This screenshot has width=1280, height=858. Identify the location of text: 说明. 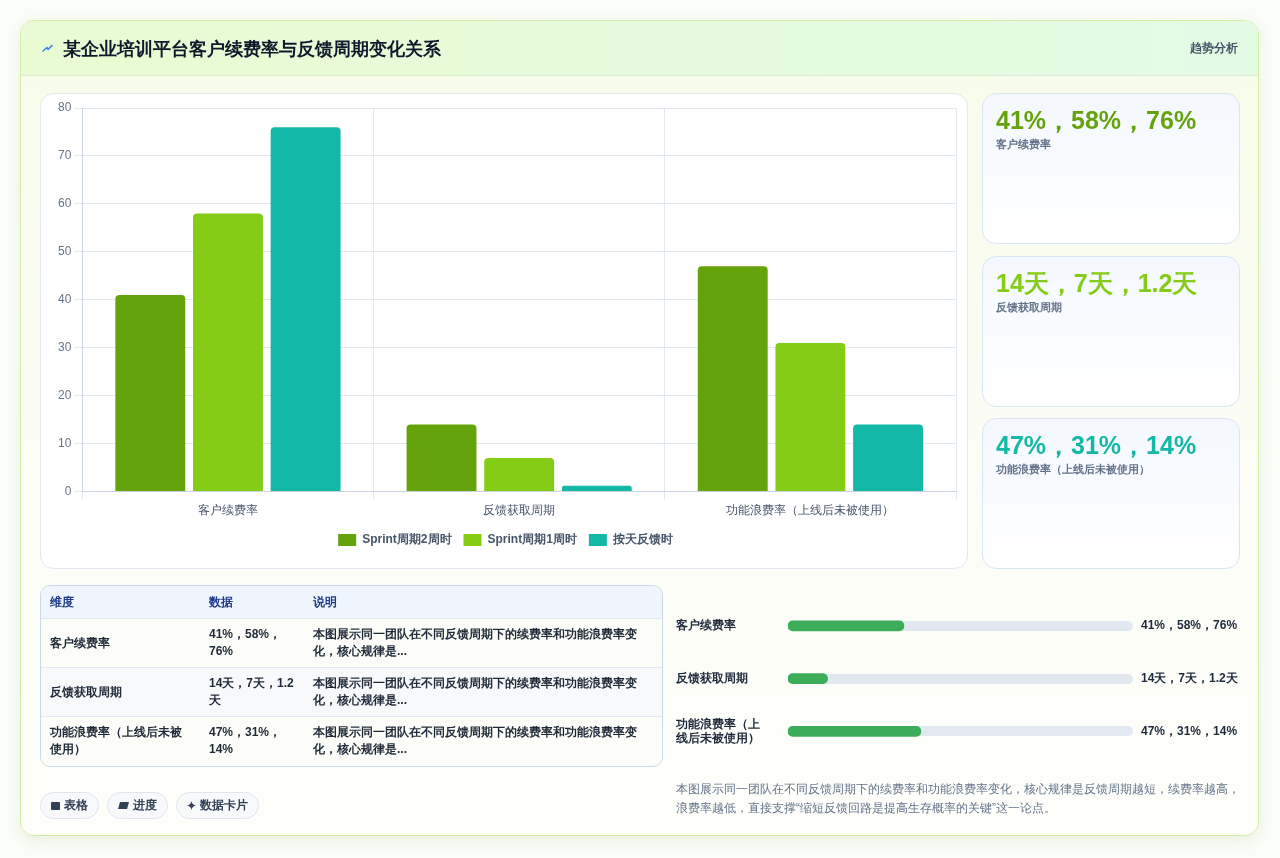
(325, 602).